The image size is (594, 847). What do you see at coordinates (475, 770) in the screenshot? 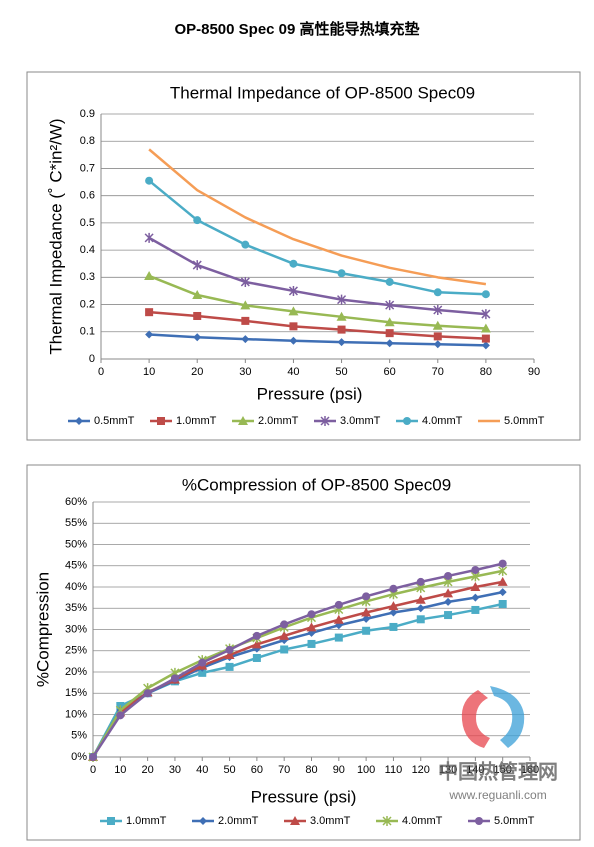
I see `x-tick-label: 140` at bounding box center [475, 770].